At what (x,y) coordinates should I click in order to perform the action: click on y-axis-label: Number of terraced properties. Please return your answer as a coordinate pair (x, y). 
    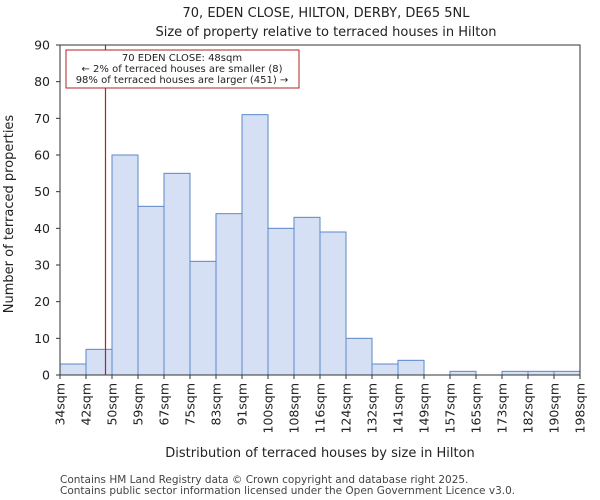
    Looking at the image, I should click on (9, 214).